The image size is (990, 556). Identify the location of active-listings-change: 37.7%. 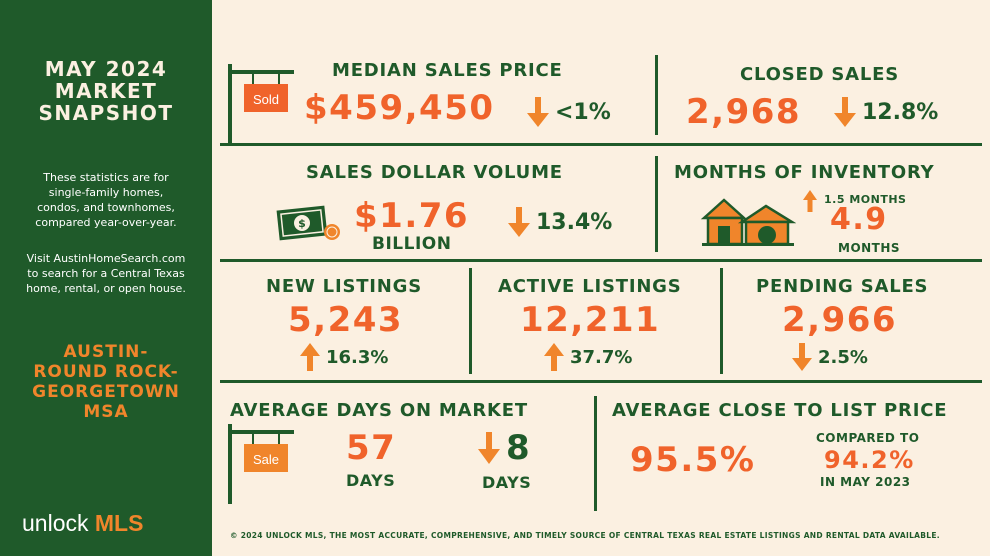
(588, 357).